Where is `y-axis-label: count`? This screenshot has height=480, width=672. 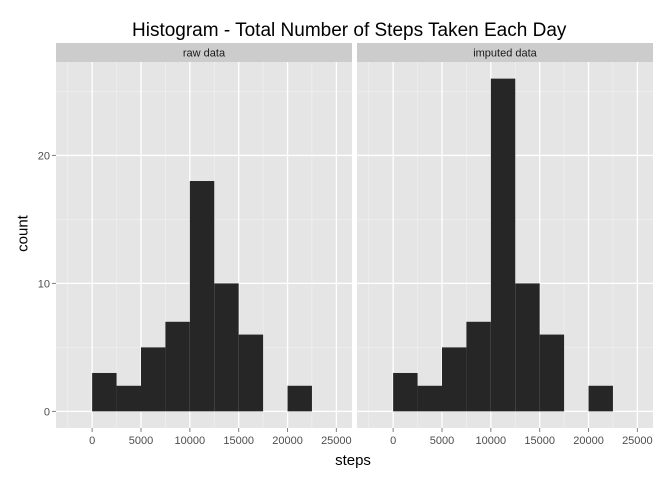 y-axis-label: count is located at coordinates (23, 233).